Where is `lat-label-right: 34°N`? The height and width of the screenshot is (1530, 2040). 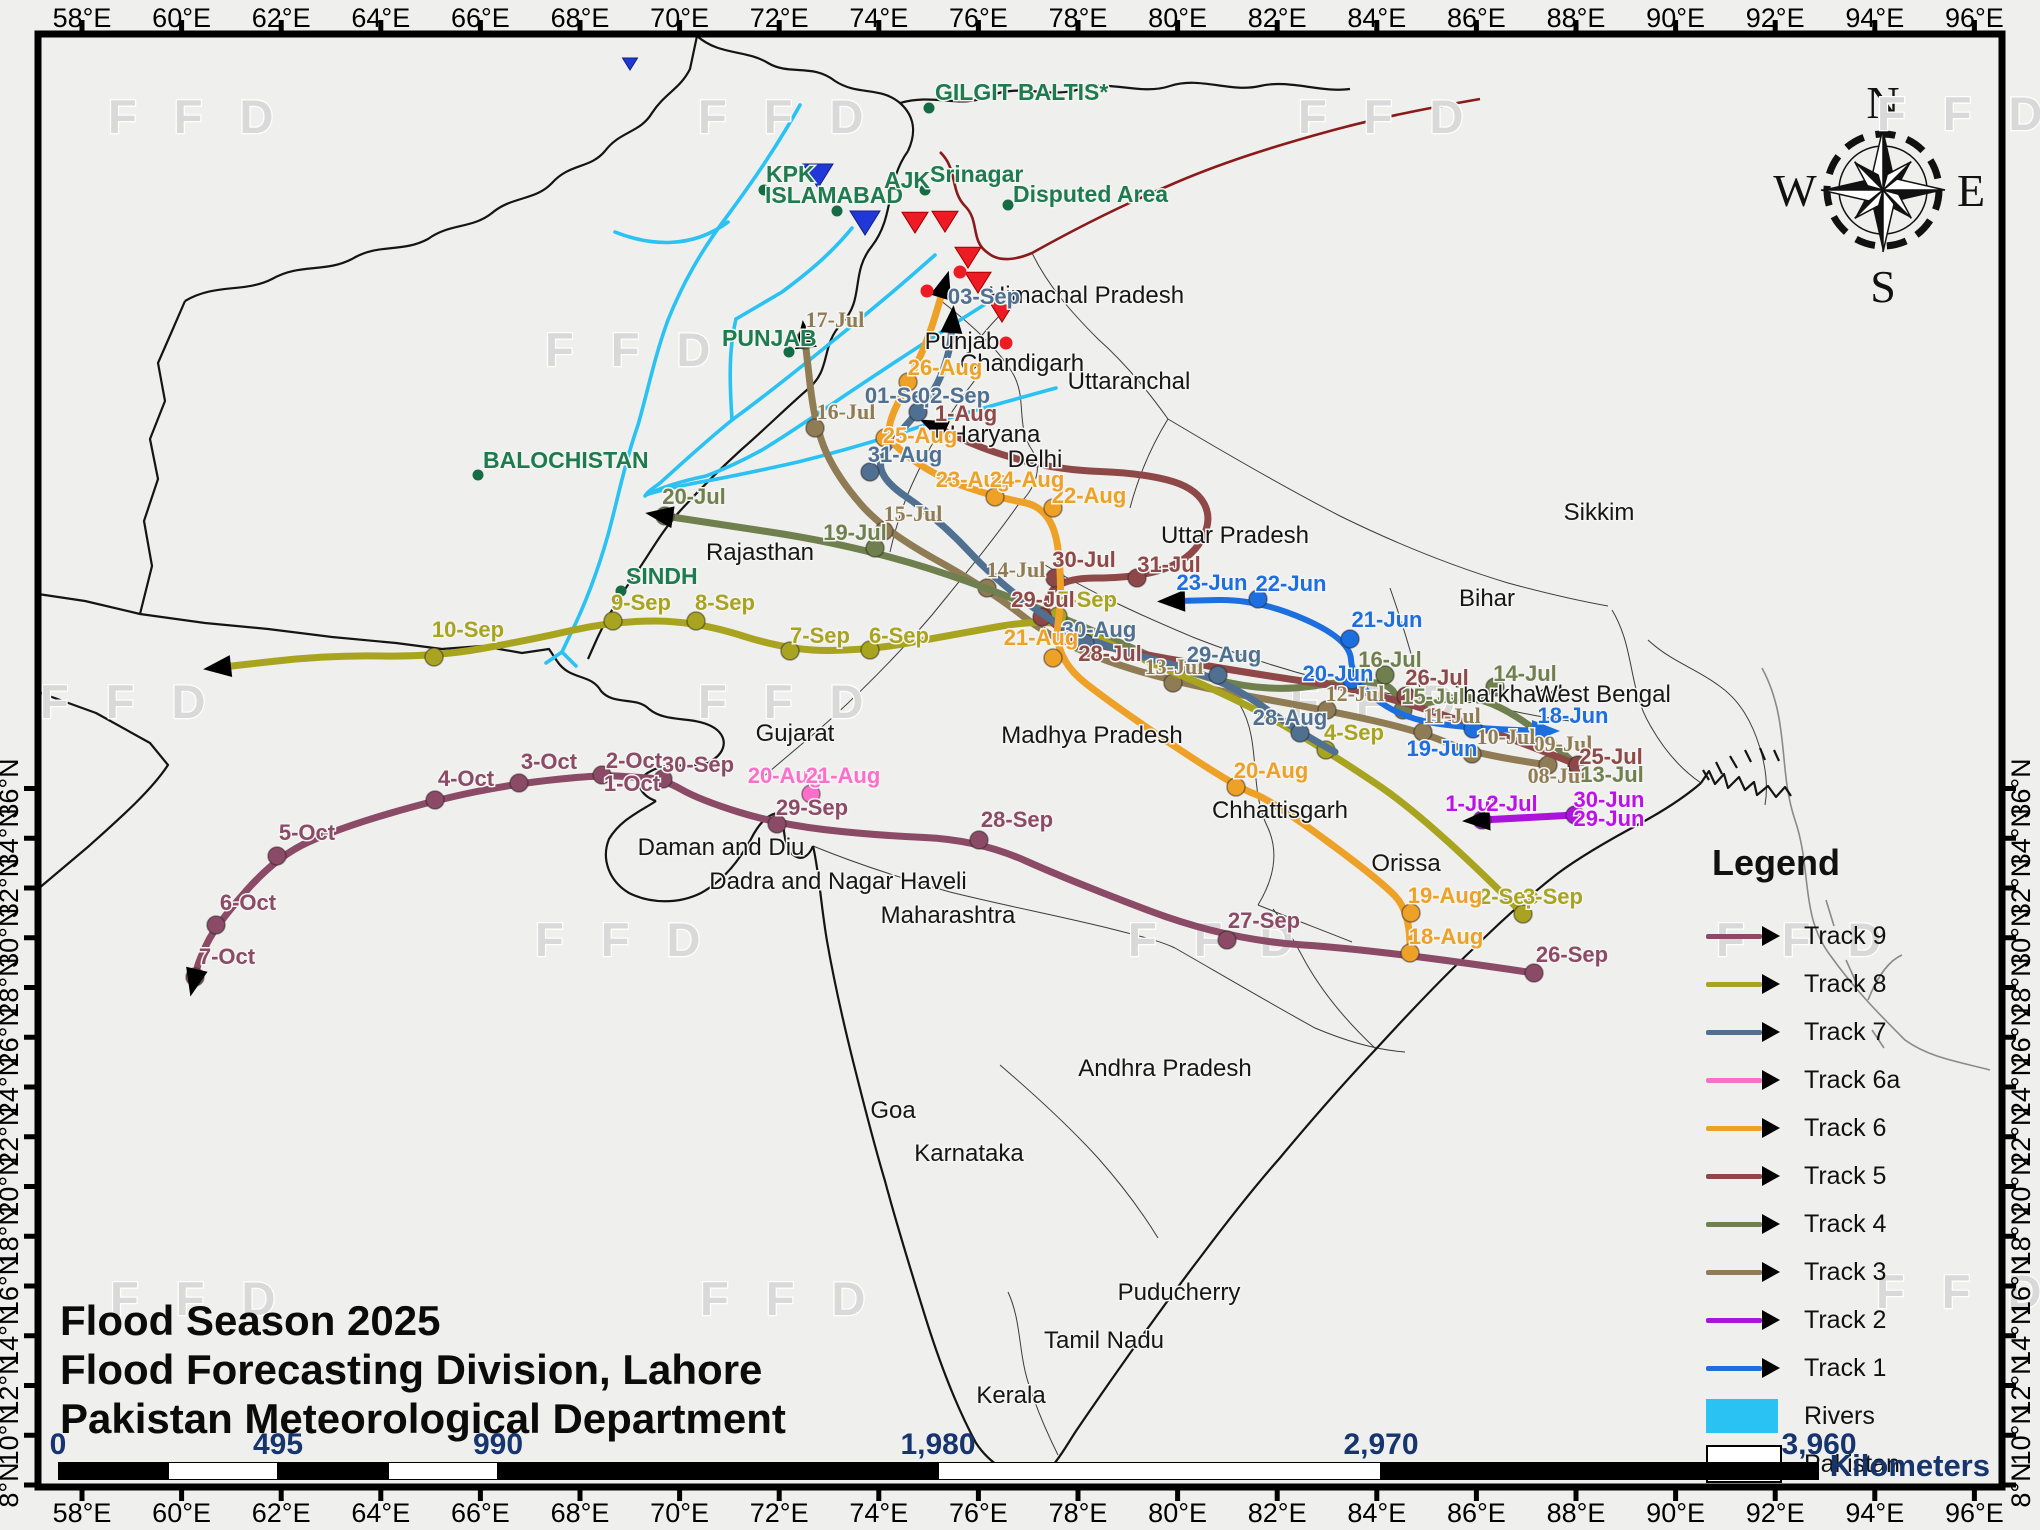 lat-label-right: 34°N is located at coordinates (2021, 838).